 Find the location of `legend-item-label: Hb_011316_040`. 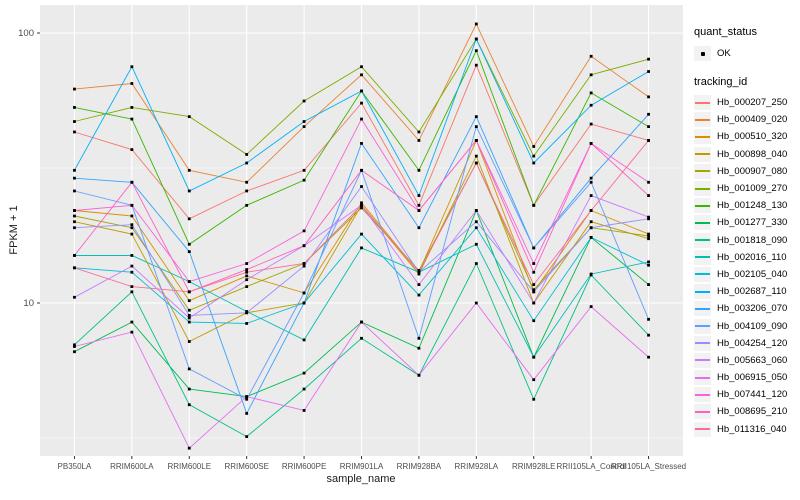

legend-item-label: Hb_011316_040 is located at coordinates (752, 429).